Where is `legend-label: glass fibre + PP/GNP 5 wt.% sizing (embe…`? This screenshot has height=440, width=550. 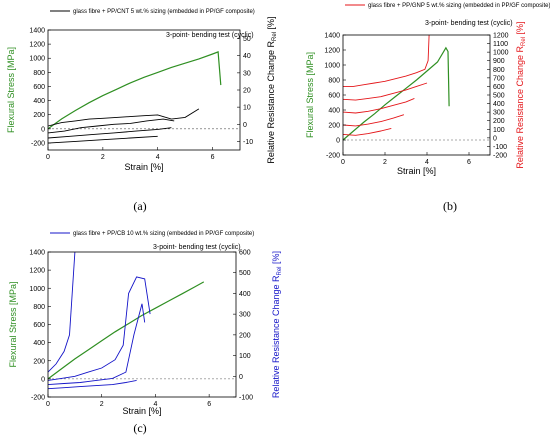
legend-label: glass fibre + PP/GNP 5 wt.% sizing (embe… is located at coordinates (459, 6).